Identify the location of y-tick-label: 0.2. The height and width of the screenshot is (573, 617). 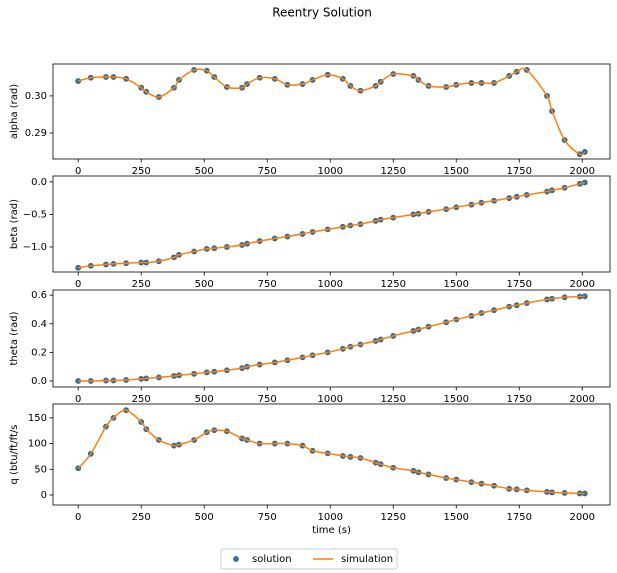
(39, 352).